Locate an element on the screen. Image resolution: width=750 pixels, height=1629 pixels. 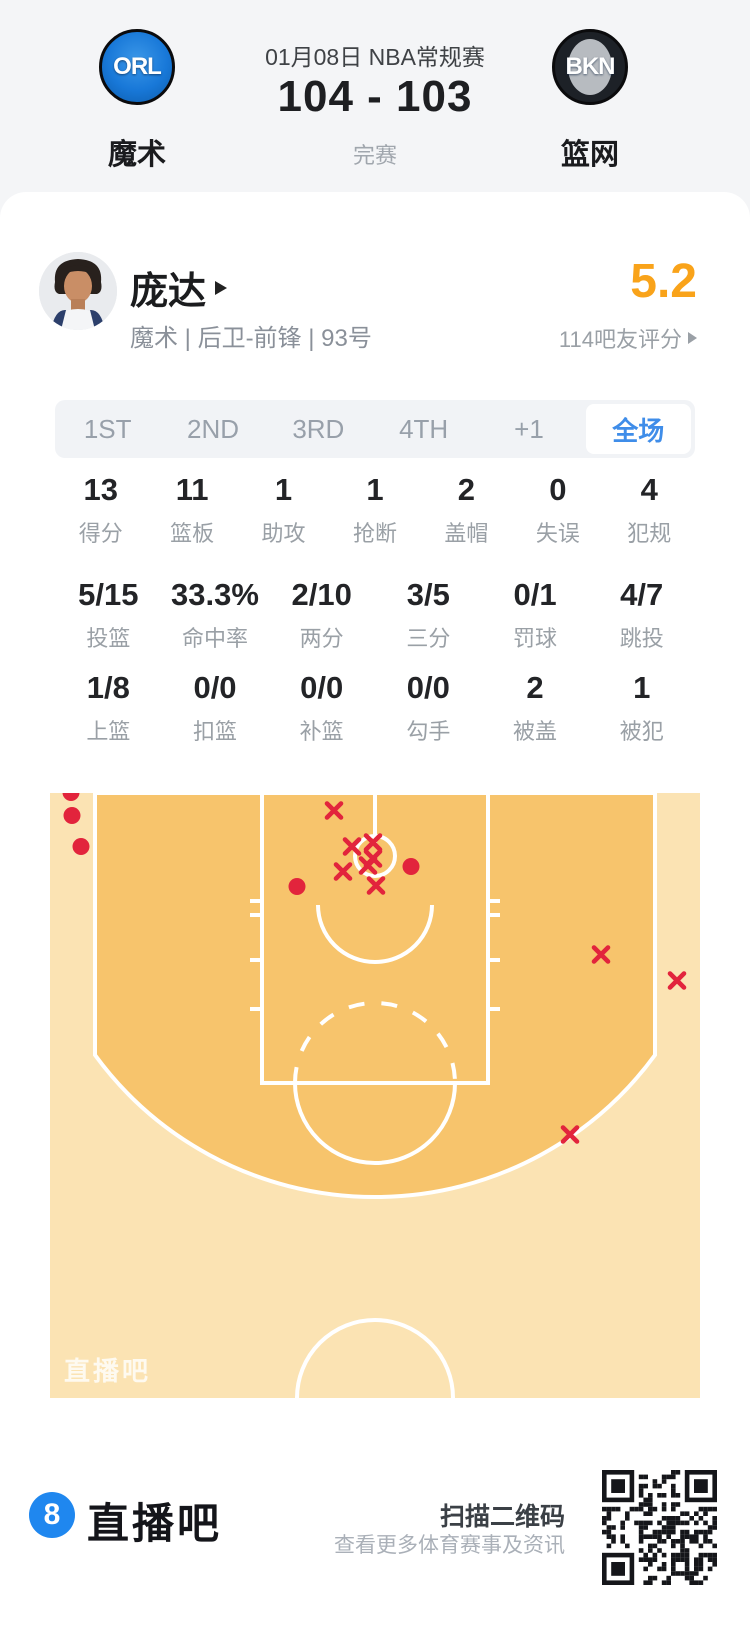
stat-label: 命中率 is located at coordinates (215, 638).